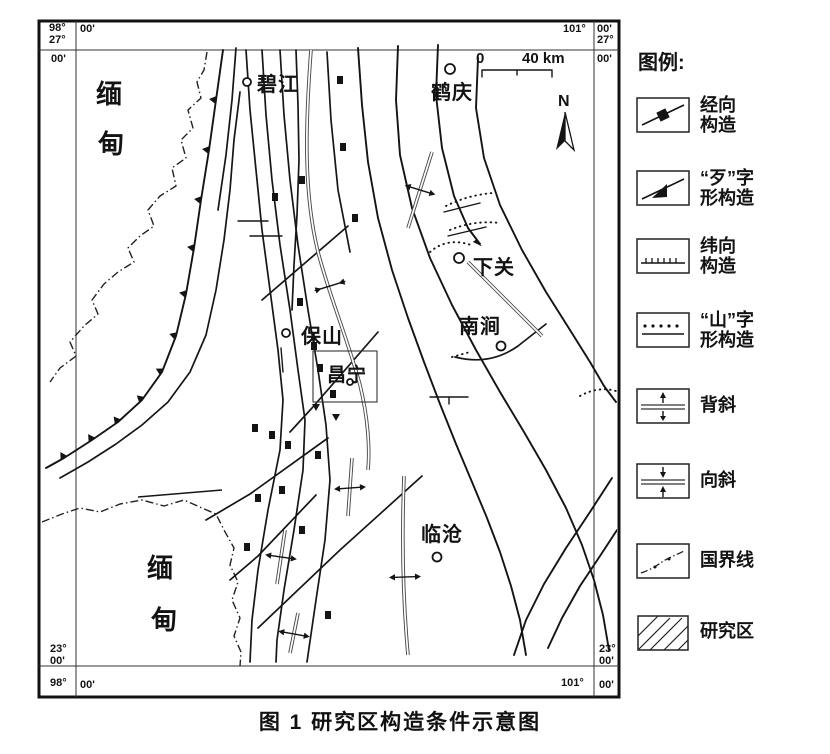  Describe the element at coordinates (663, 188) in the screenshot. I see `dai-shaped-structure-icon` at that location.